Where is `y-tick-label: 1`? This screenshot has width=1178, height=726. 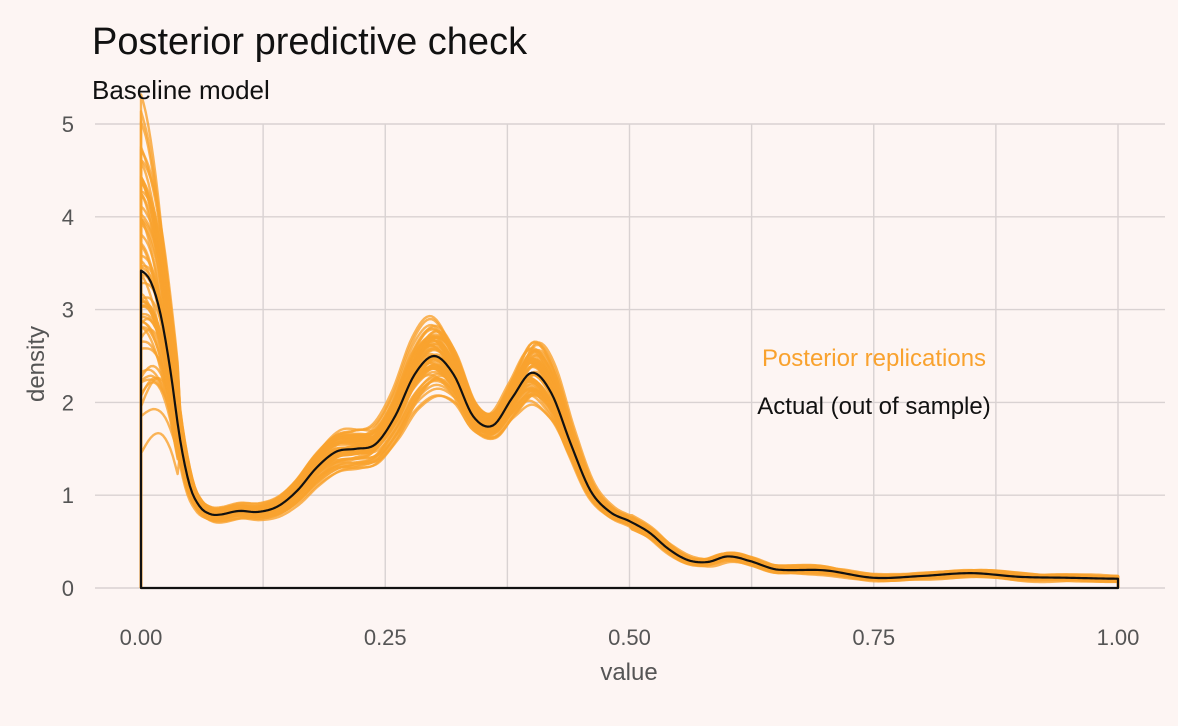 y-tick-label: 1 is located at coordinates (68, 495).